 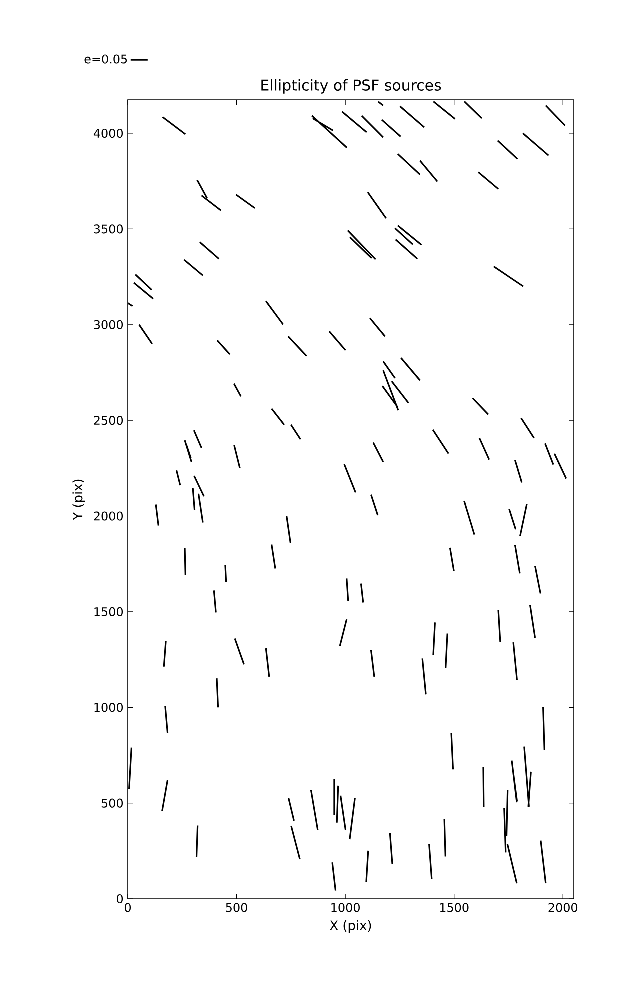 What do you see at coordinates (120, 899) in the screenshot?
I see `y-tick-label: 0` at bounding box center [120, 899].